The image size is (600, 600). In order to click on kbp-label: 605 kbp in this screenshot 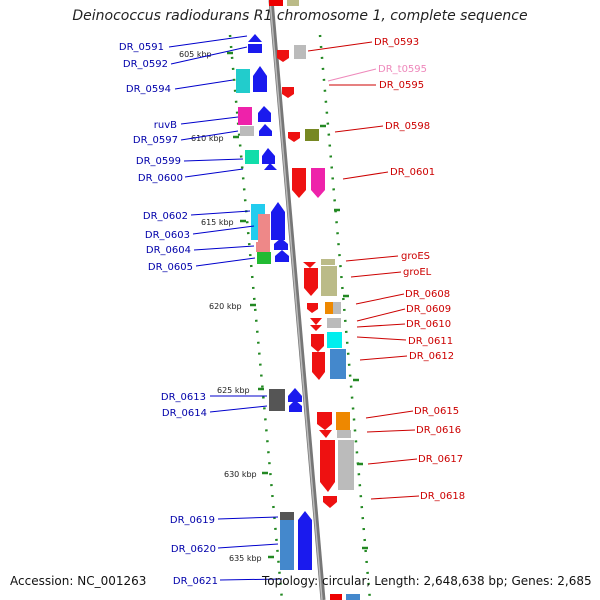, I will do `click(195, 54)`.